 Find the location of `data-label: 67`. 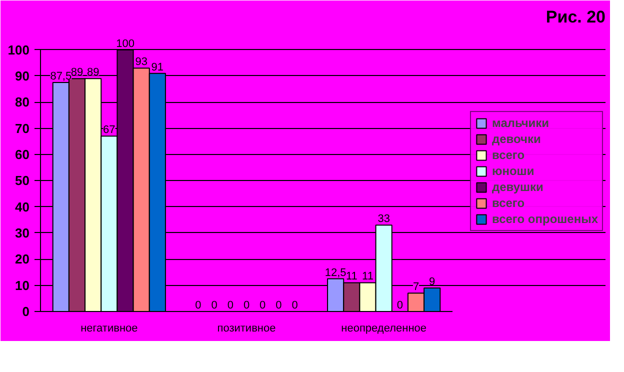

data-label: 67 is located at coordinates (109, 130).